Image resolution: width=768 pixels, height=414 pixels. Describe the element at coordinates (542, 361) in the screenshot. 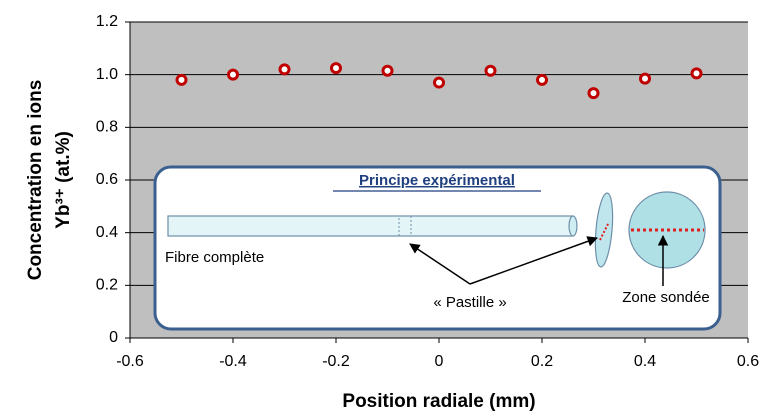

I see `x-tick-label: 0.2` at that location.